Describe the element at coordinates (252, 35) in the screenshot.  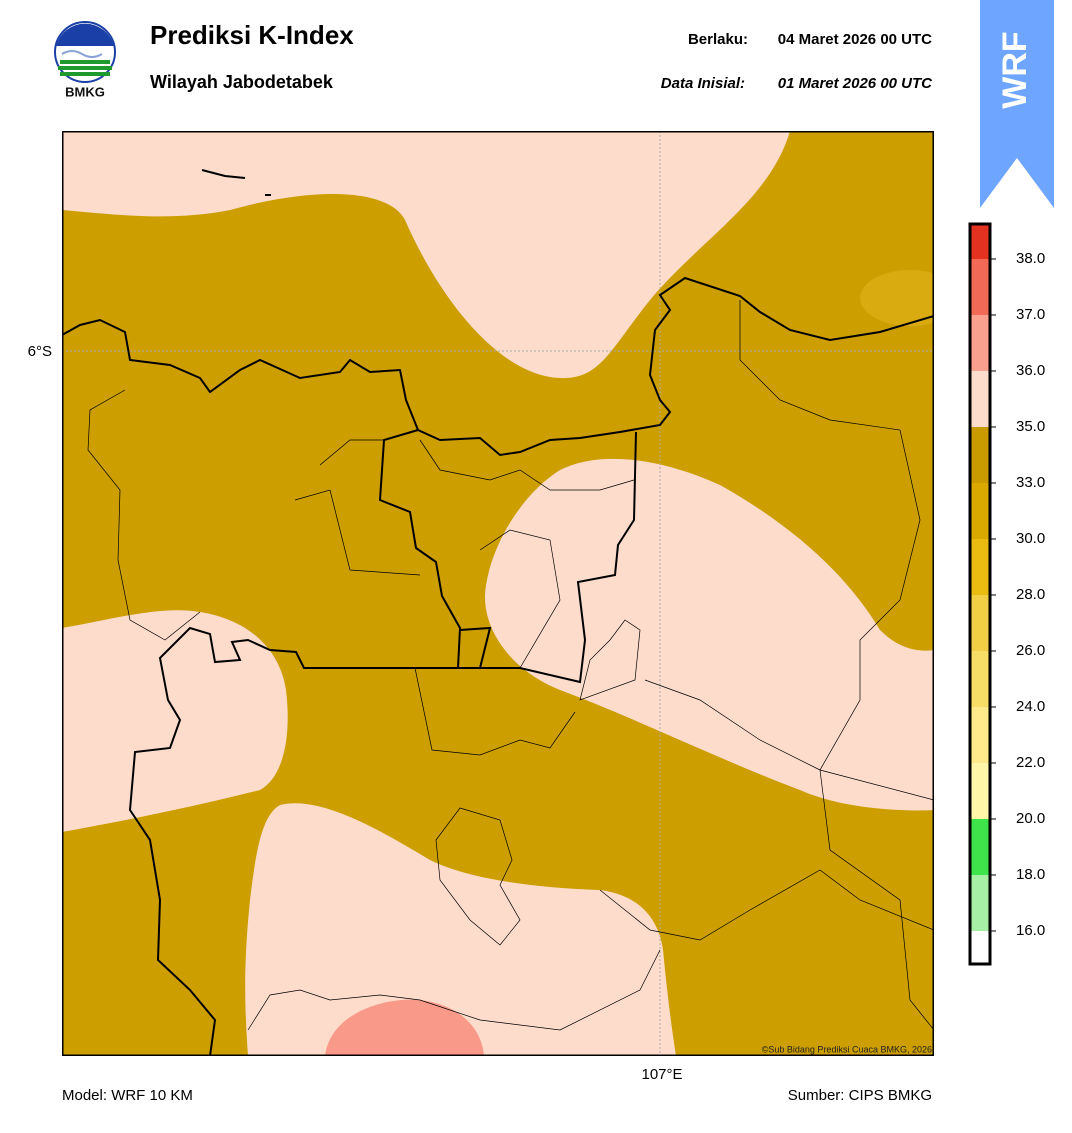
I see `title: Prediksi K-Index` at that location.